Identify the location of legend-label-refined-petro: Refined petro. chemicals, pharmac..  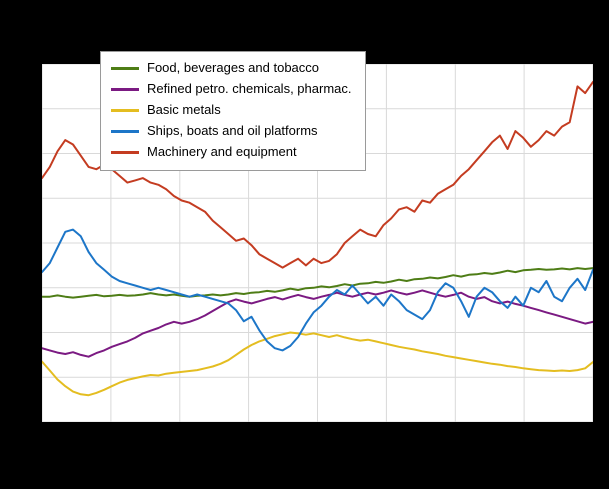
(249, 88).